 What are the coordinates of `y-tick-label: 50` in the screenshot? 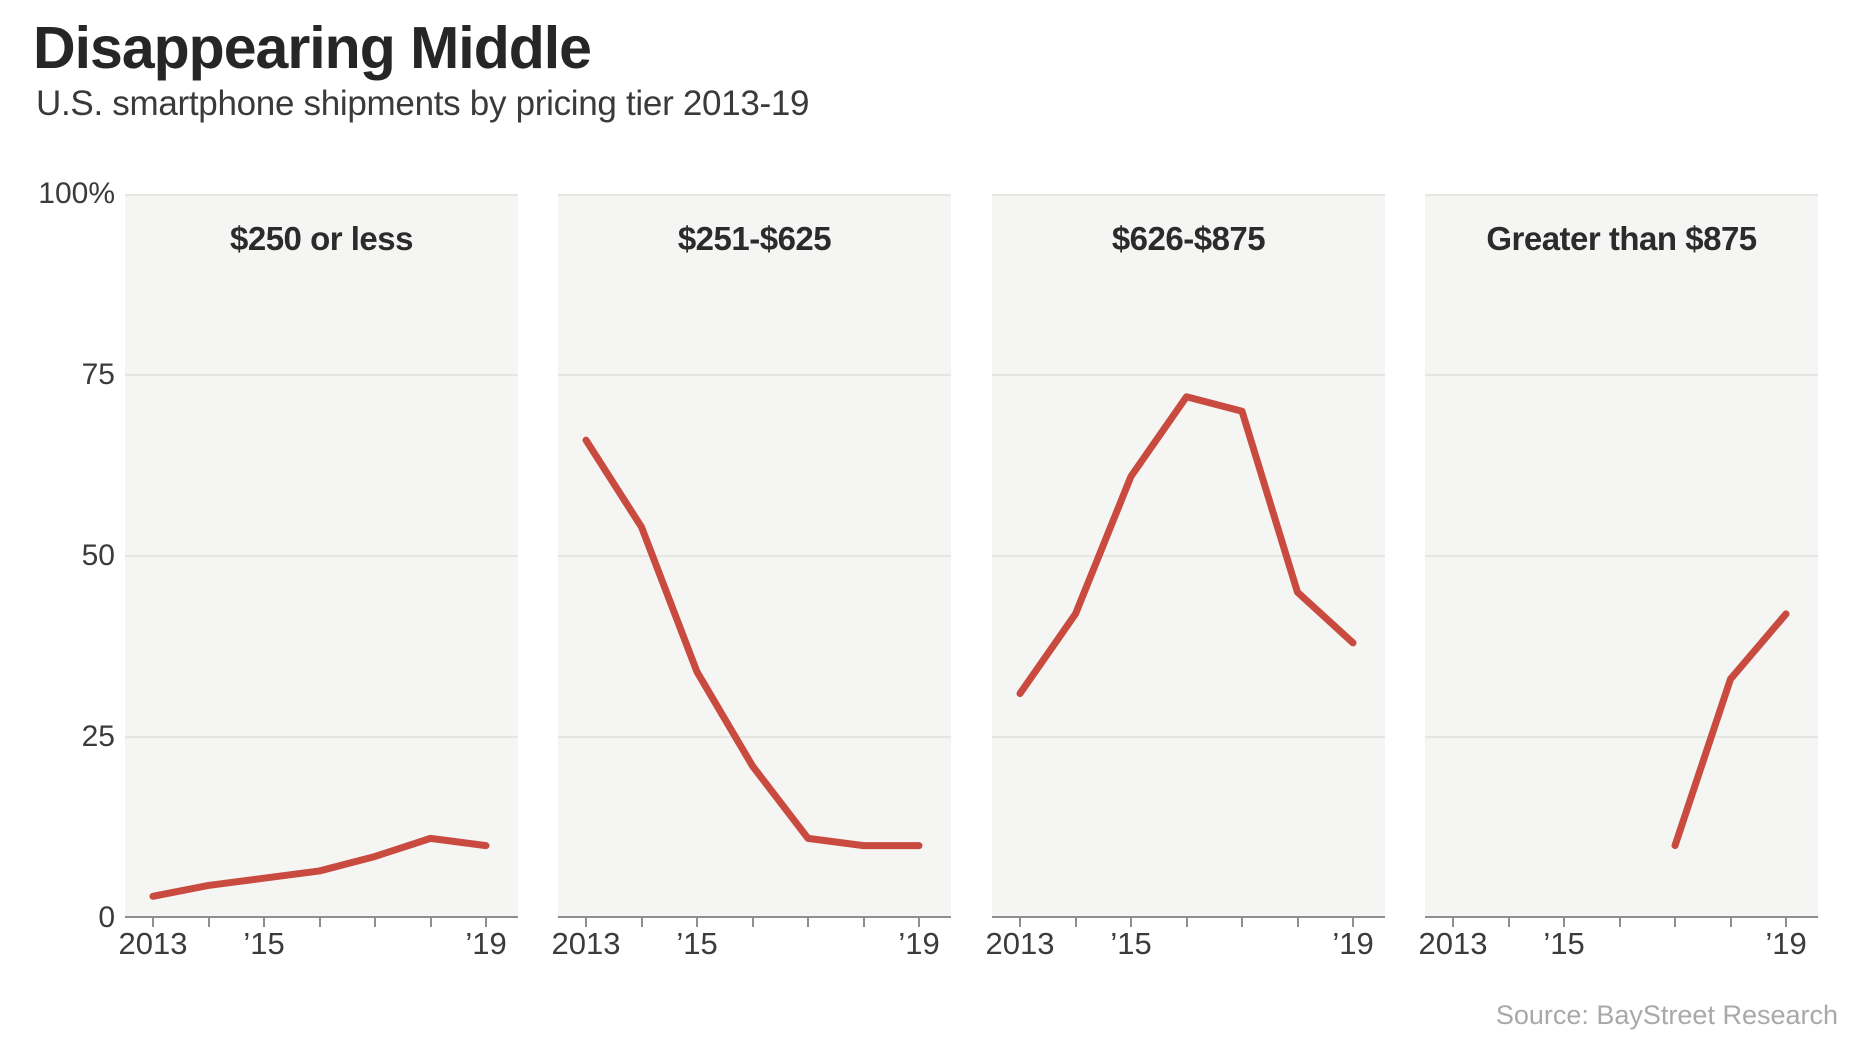 It's located at (98, 555).